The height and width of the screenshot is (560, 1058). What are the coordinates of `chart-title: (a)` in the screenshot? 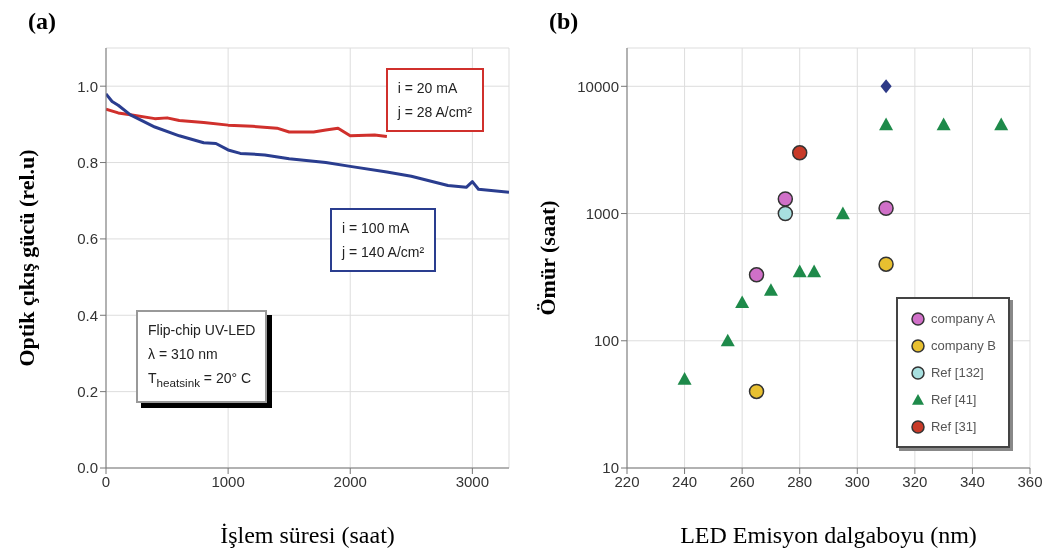 It's located at (42, 22).